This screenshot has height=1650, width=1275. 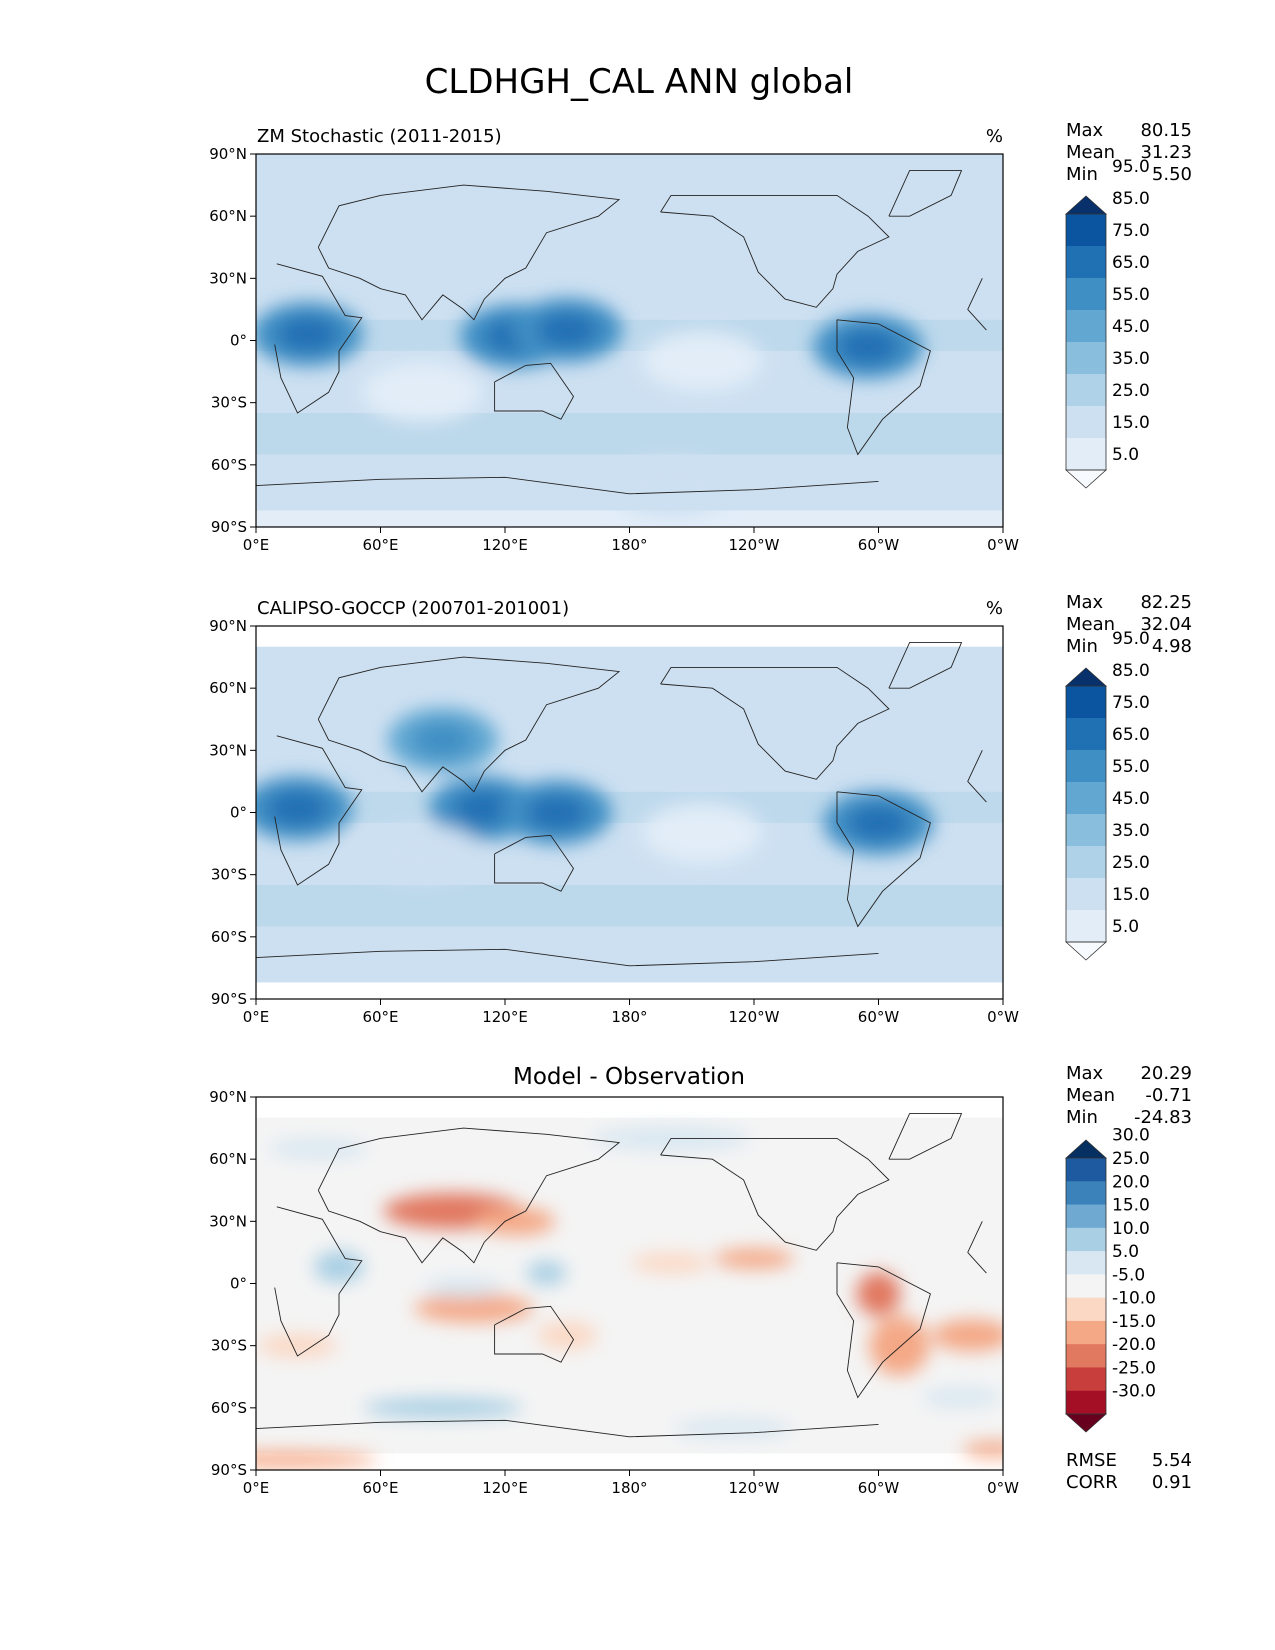 What do you see at coordinates (1131, 895) in the screenshot?
I see `colorbar-tick-label: 15.0` at bounding box center [1131, 895].